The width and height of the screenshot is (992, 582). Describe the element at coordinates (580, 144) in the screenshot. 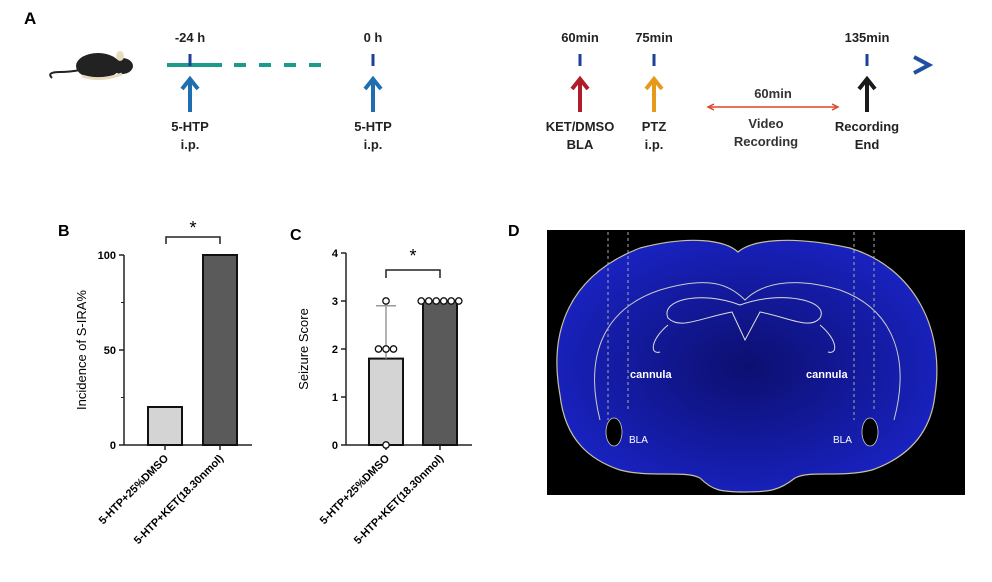

I see `event-sublabel: BLA` at that location.